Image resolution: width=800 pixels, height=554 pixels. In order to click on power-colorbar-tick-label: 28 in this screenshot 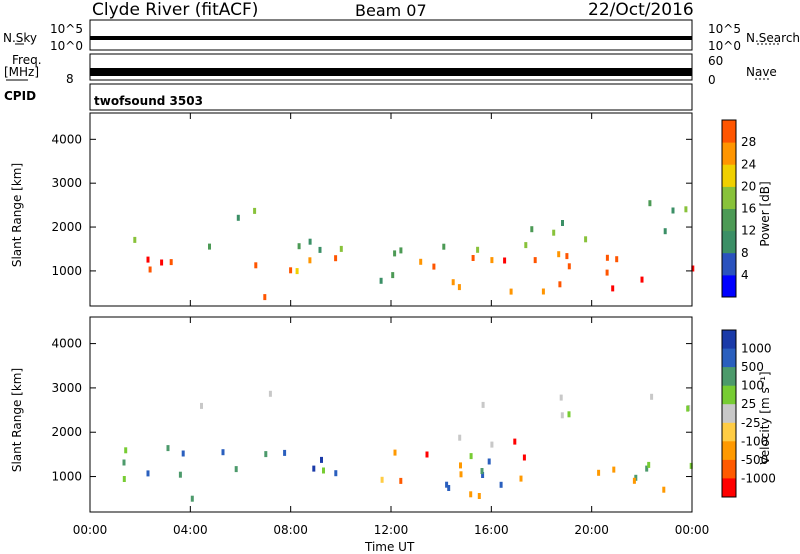, I will do `click(748, 142)`.